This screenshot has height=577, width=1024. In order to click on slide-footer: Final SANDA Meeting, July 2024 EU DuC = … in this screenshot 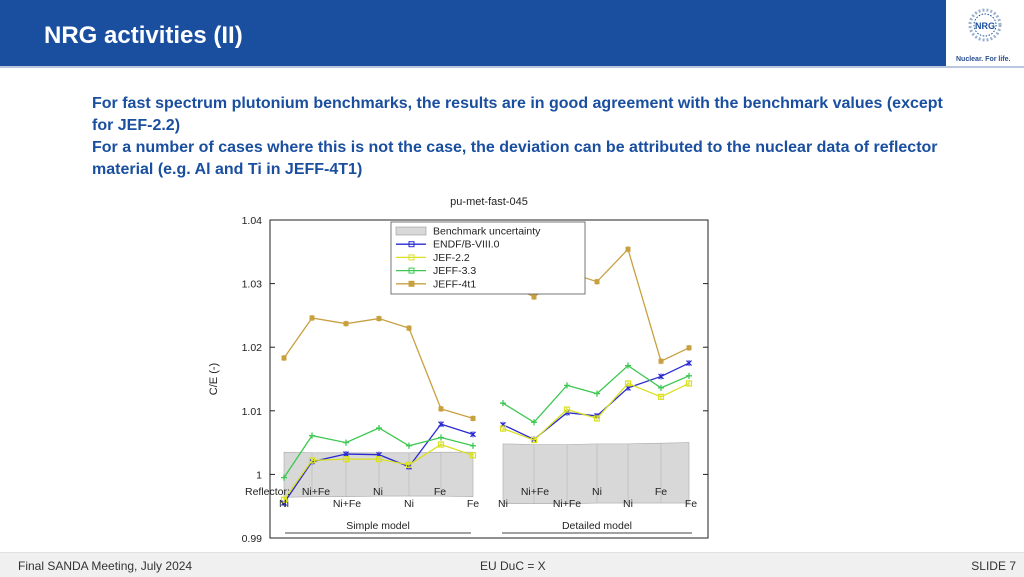, I will do `click(512, 564)`.